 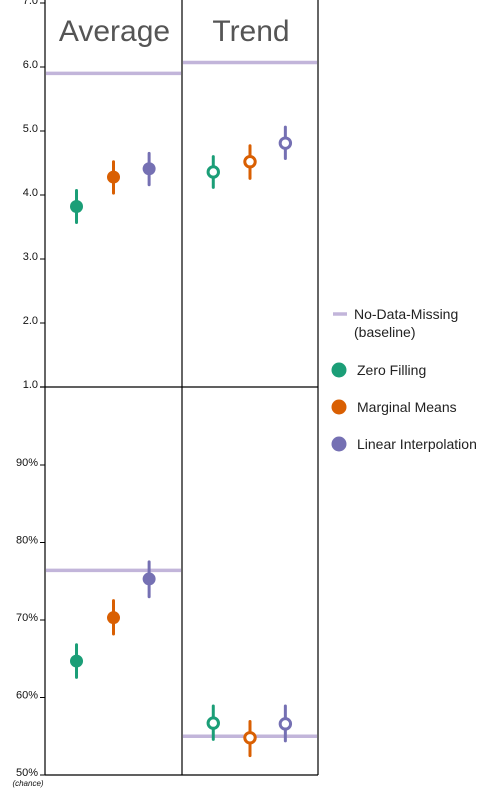 I want to click on legend-swatch-marginal-means, so click(x=339, y=407).